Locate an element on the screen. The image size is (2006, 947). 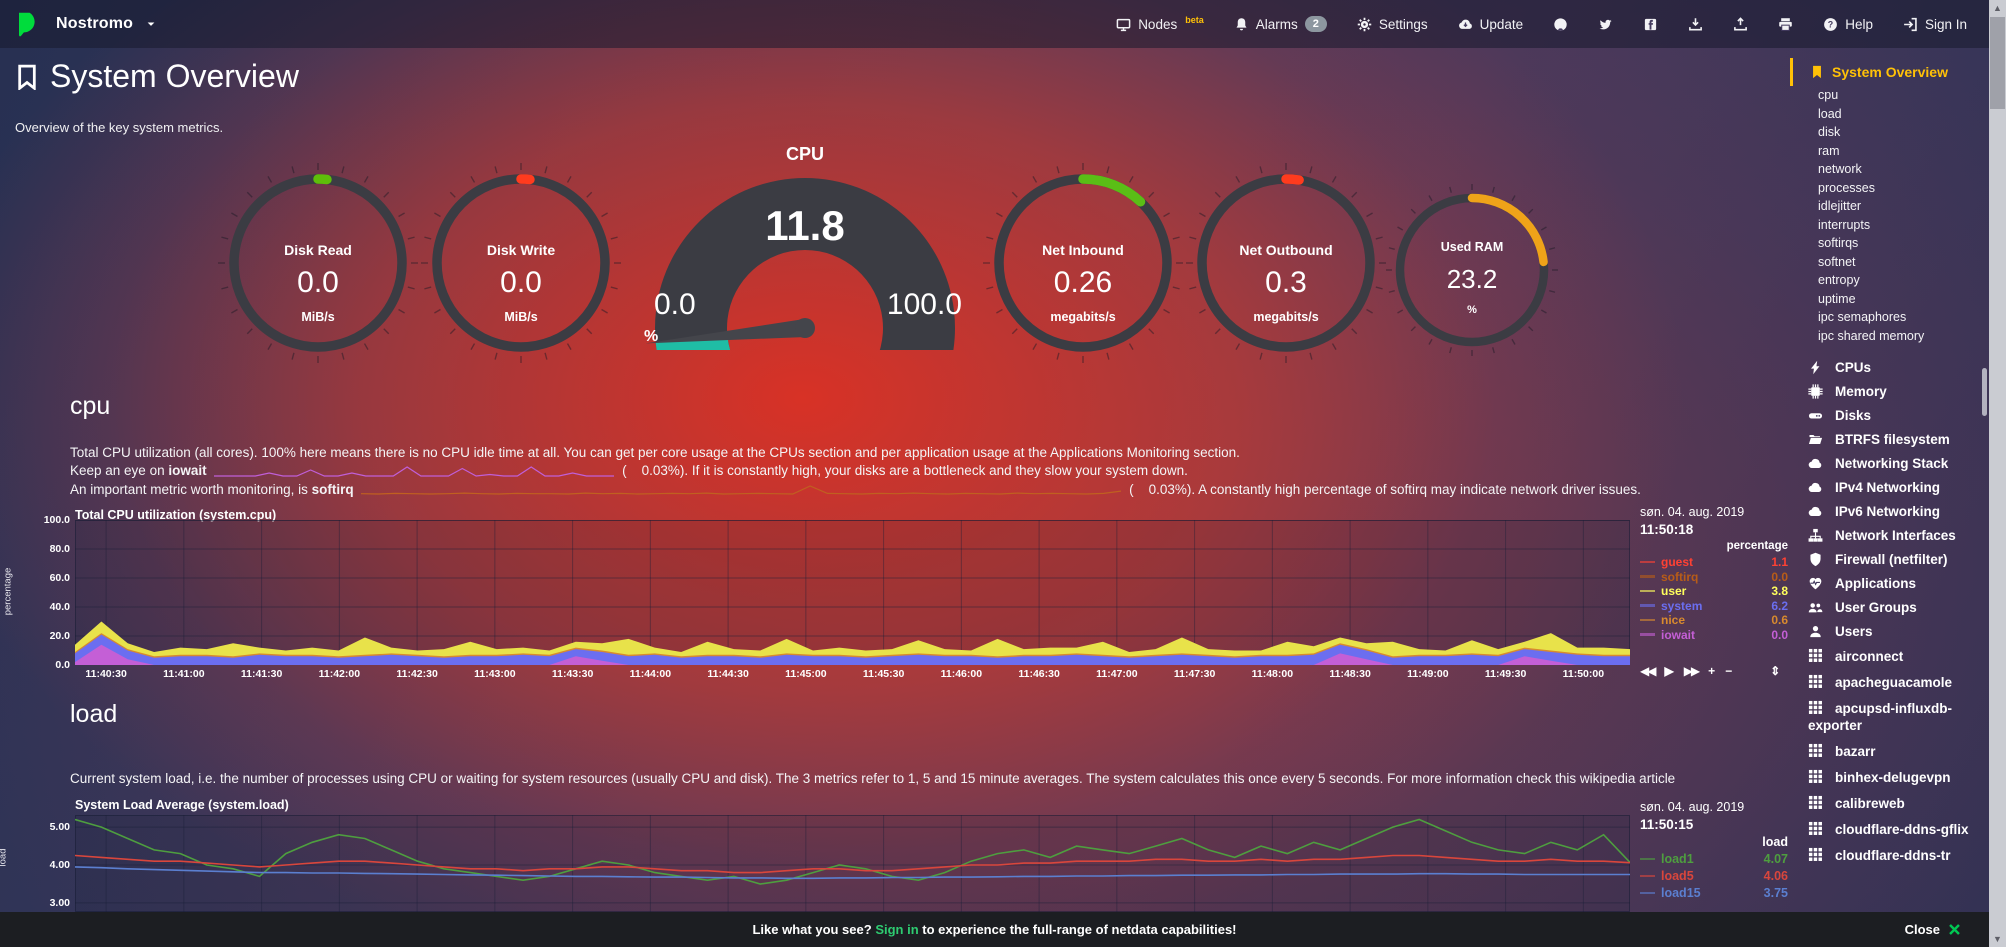
pan-forward-button: ▶▶ is located at coordinates (1692, 671).